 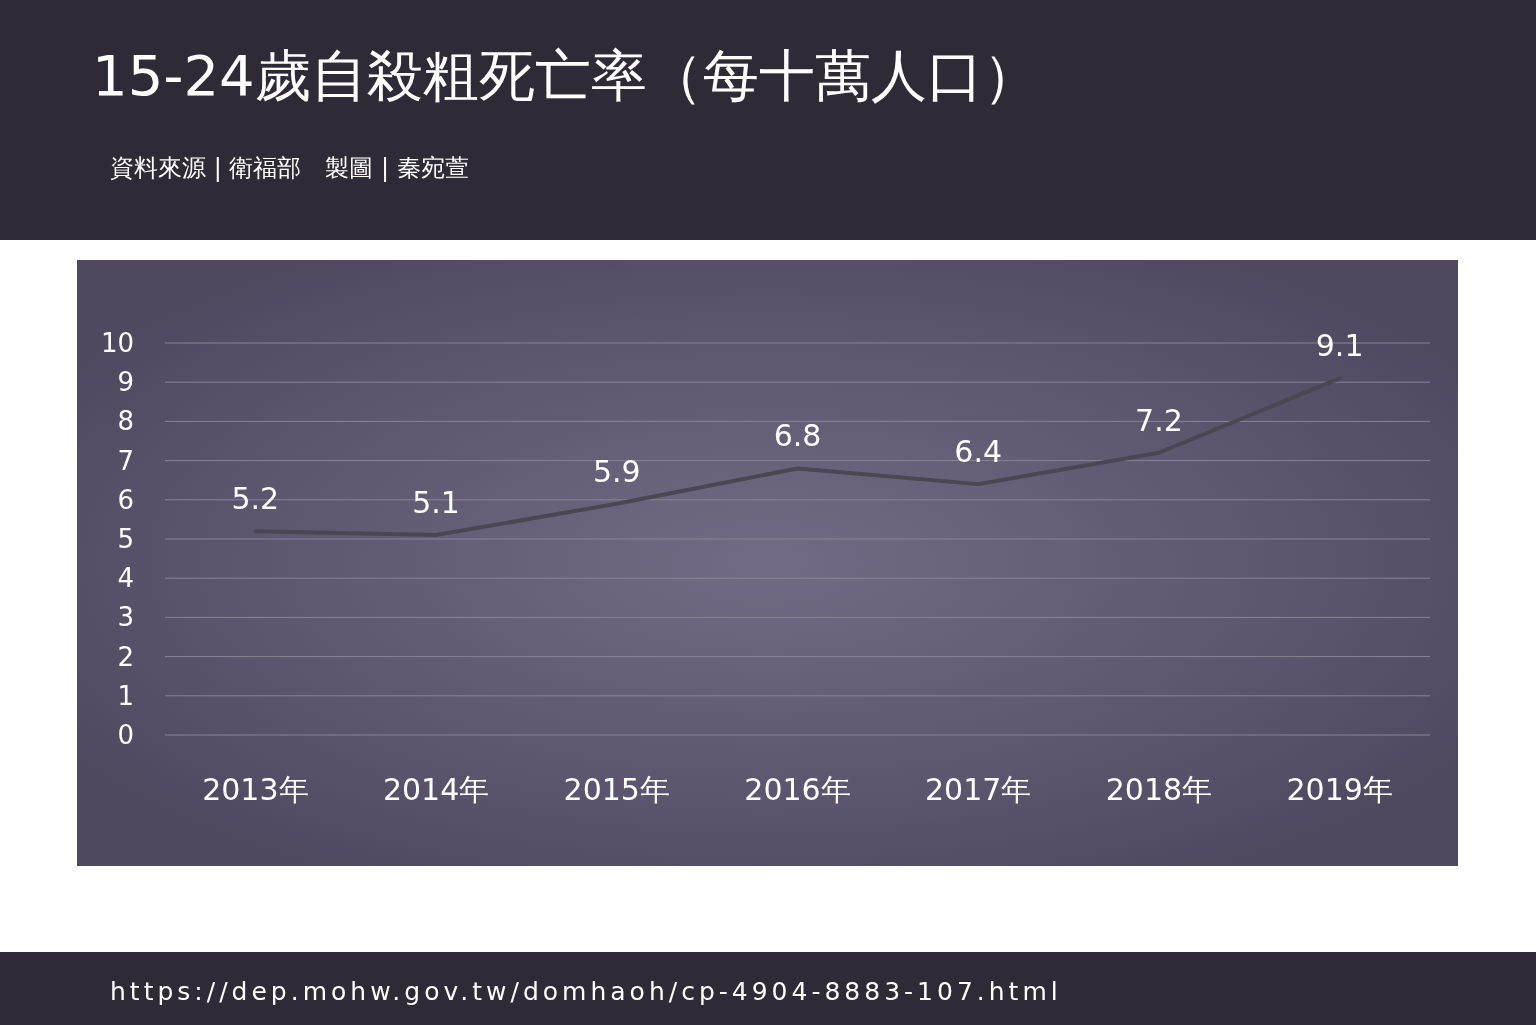 I want to click on y-tick-label: 4, so click(x=125, y=578).